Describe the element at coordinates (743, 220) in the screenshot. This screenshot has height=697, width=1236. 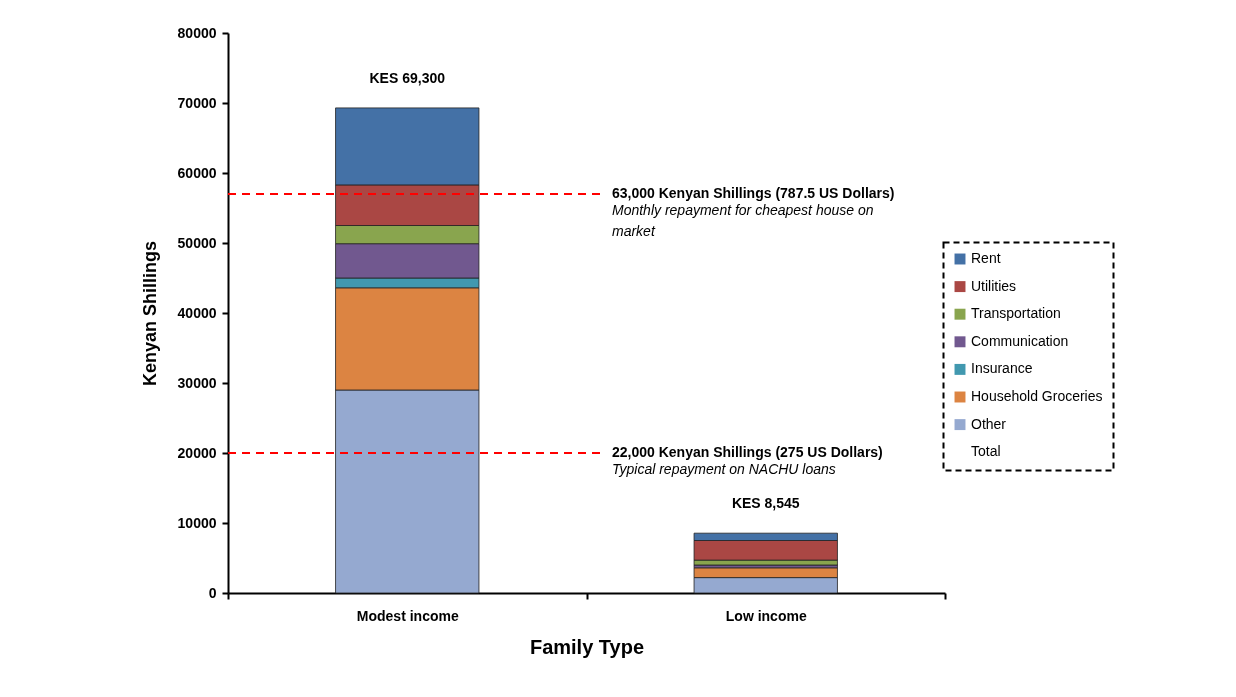
I see `annotation: Monthly repayment for cheapest house on market` at that location.